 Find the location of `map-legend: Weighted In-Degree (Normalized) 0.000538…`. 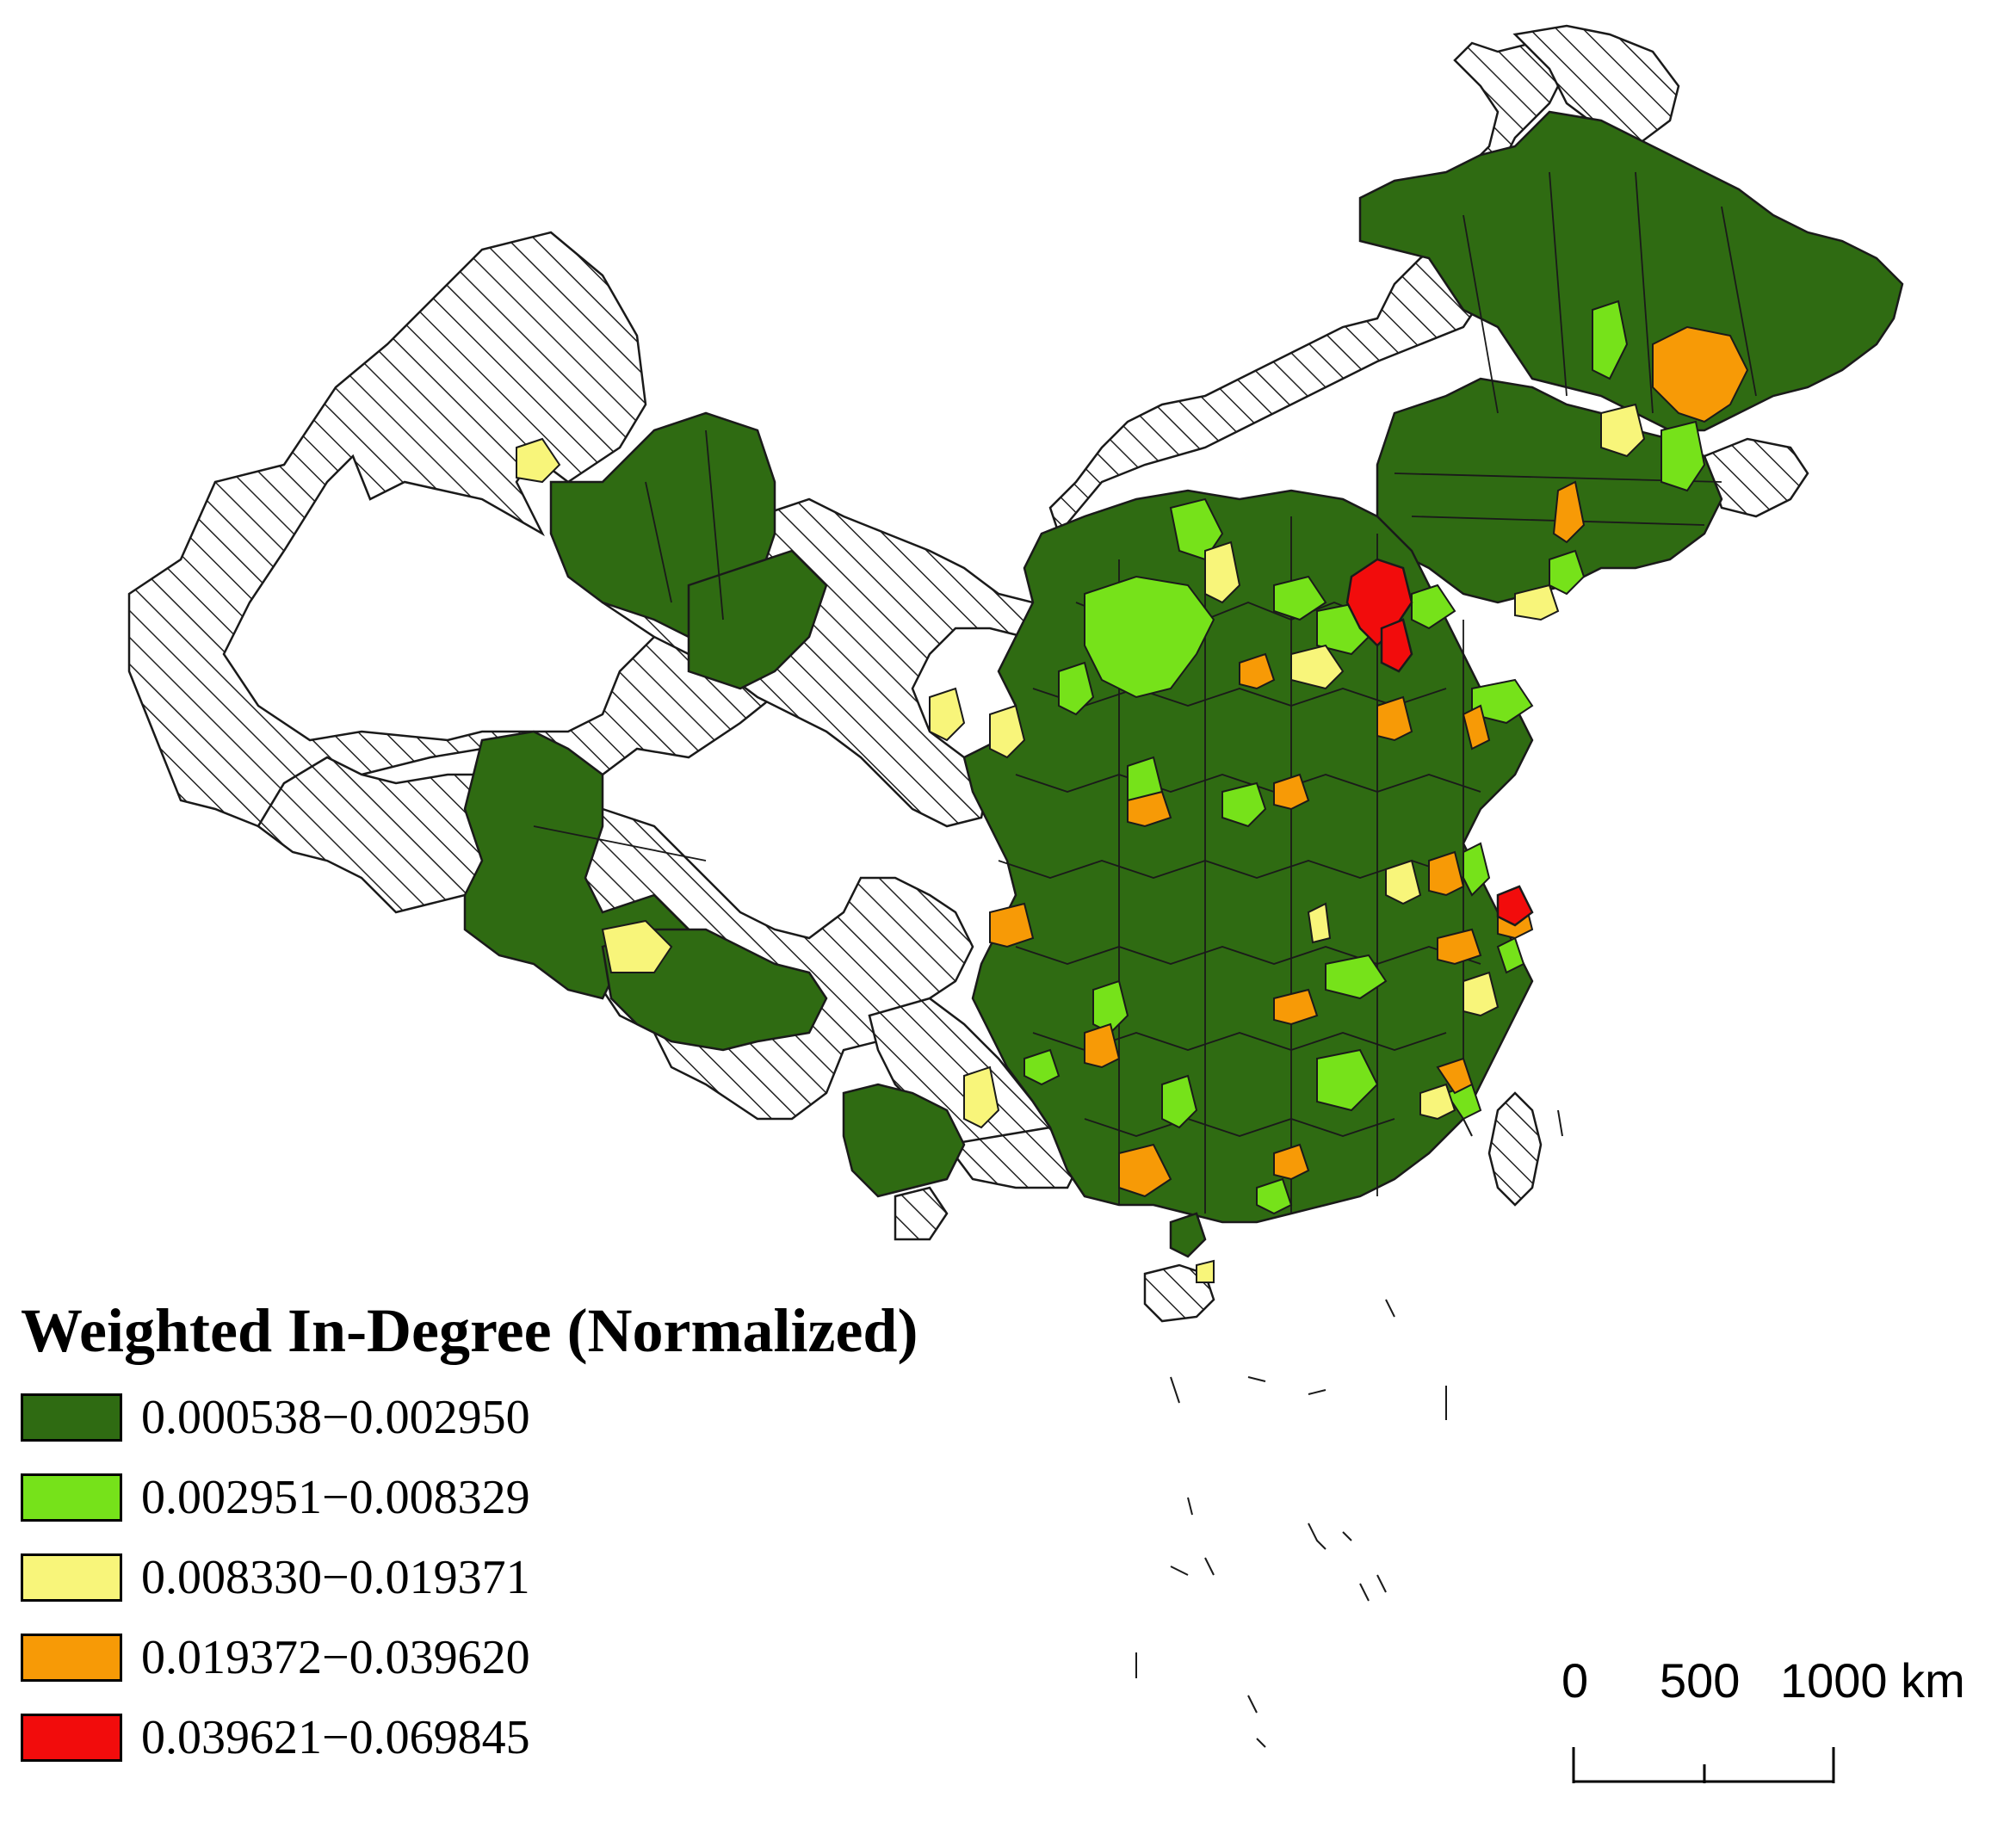

map-legend: Weighted In-Degree (Normalized) 0.000538… is located at coordinates (580, 1541).